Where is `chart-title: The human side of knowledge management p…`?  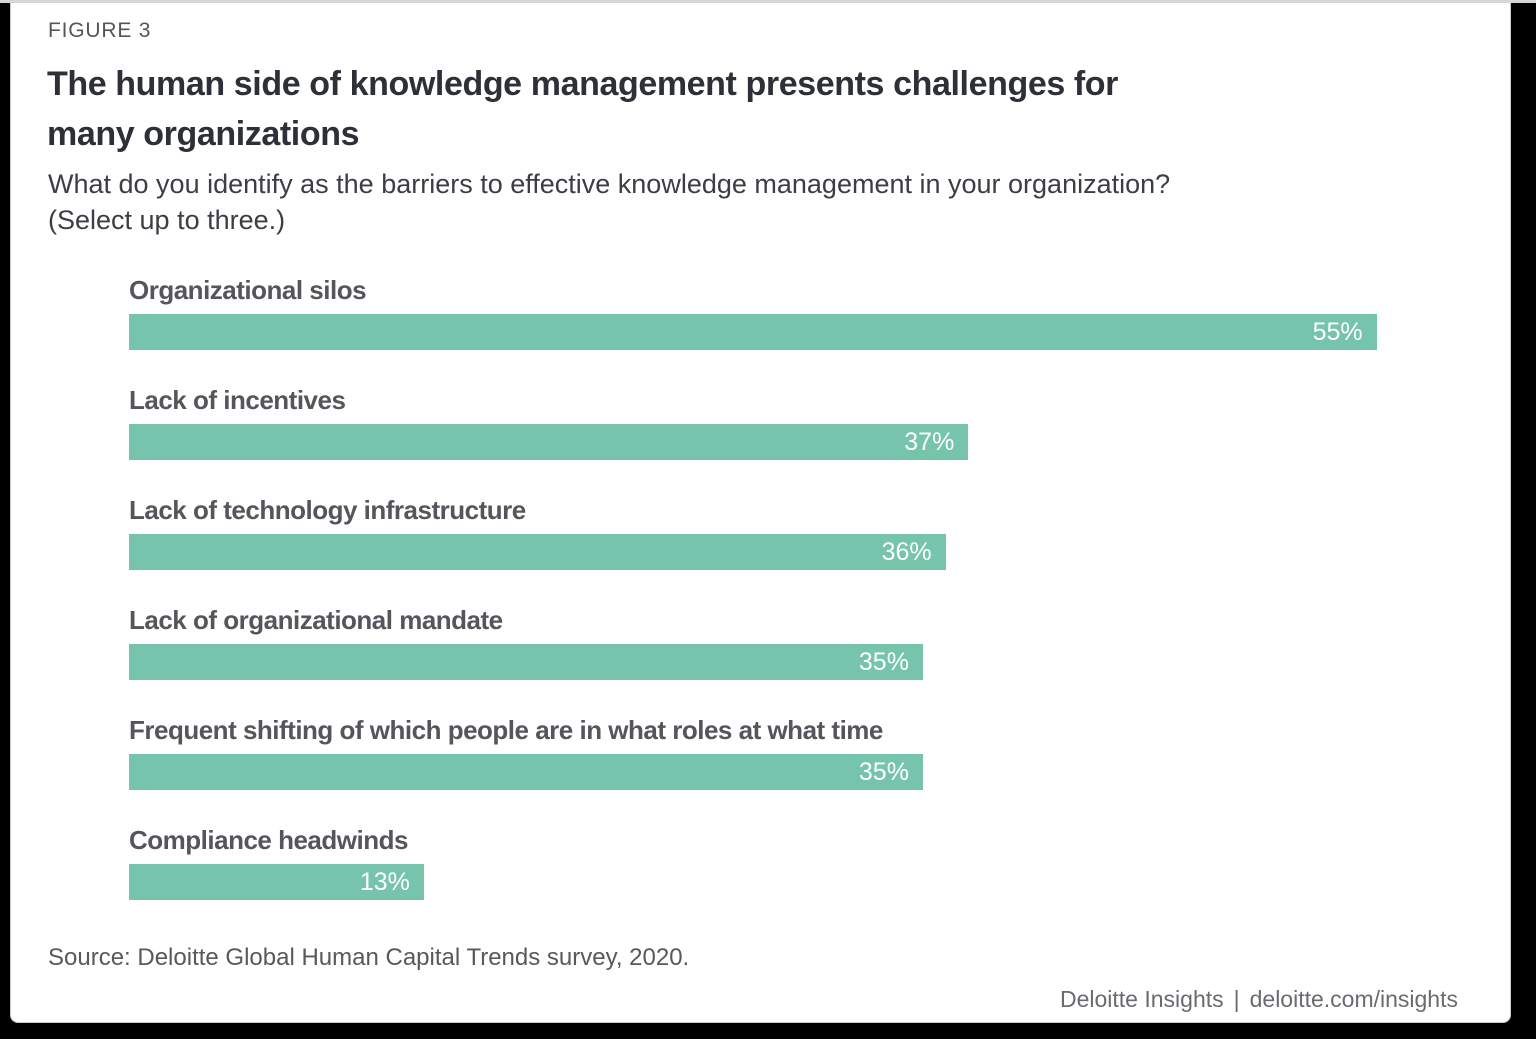
chart-title: The human side of knowledge management p… is located at coordinates (582, 109).